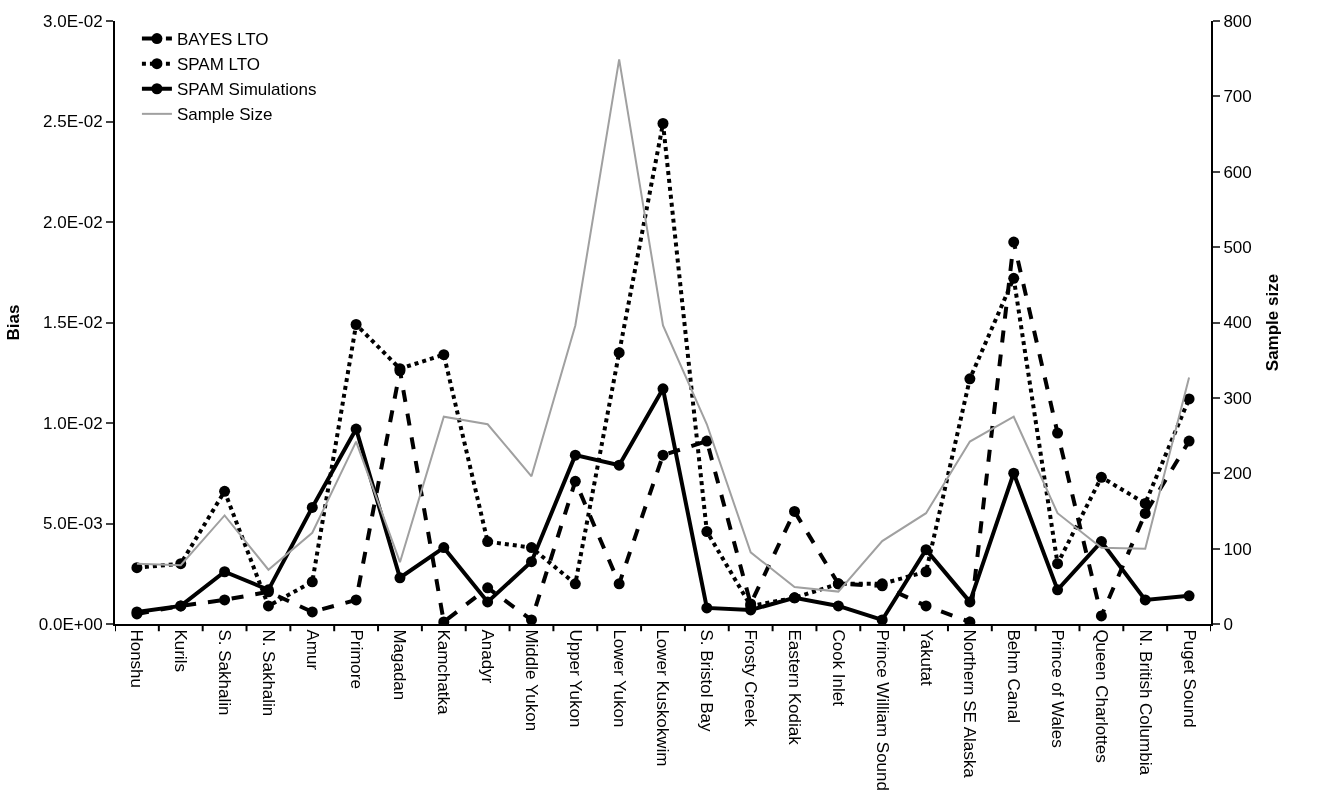 Image resolution: width=1321 pixels, height=803 pixels. I want to click on x-tick-label: Queen Charlottes, so click(1101, 696).